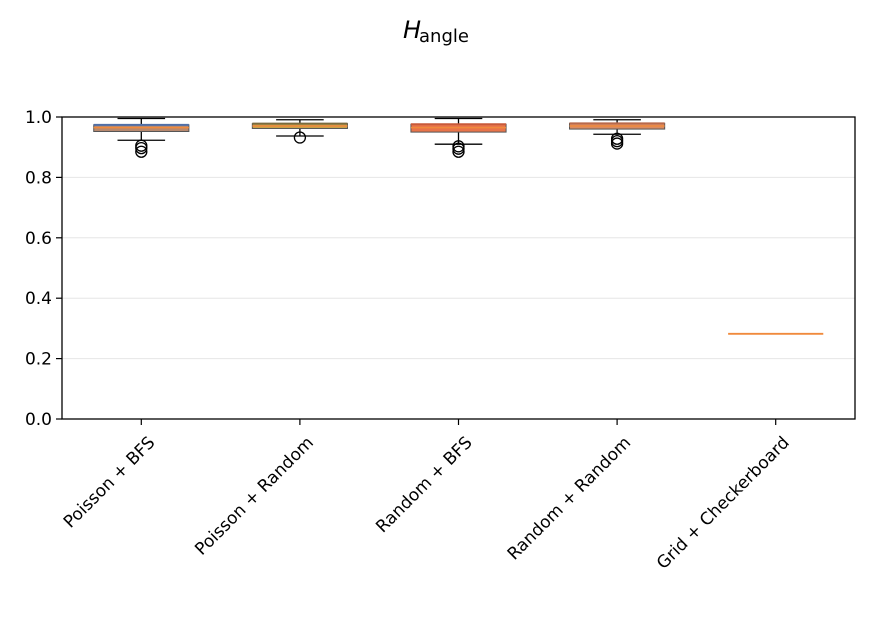 Image resolution: width=875 pixels, height=618 pixels. What do you see at coordinates (424, 485) in the screenshot?
I see `x-tick-label: Random + BFS` at bounding box center [424, 485].